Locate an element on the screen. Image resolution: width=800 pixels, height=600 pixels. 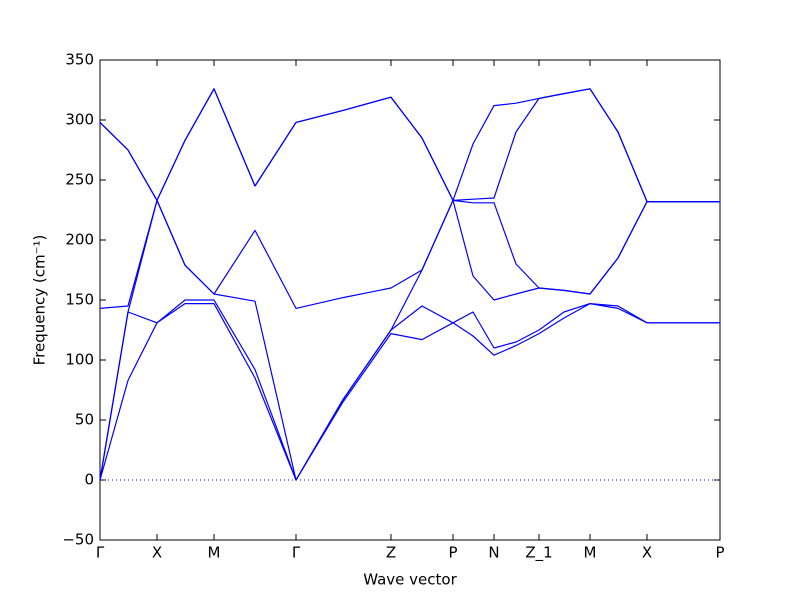
y-tick-label: 100 is located at coordinates (79, 360).